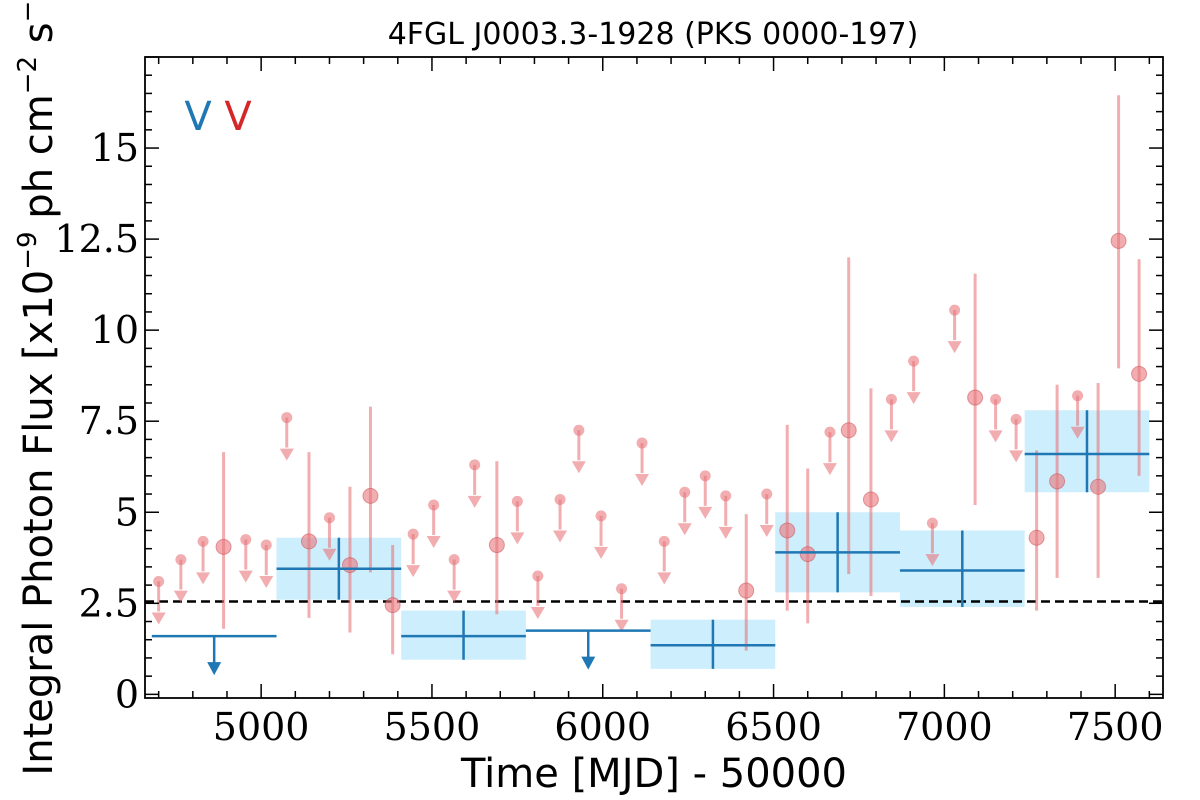  Describe the element at coordinates (39, 523) in the screenshot. I see `y-axis-label-main: Integral Photon Flux [x10` at that location.